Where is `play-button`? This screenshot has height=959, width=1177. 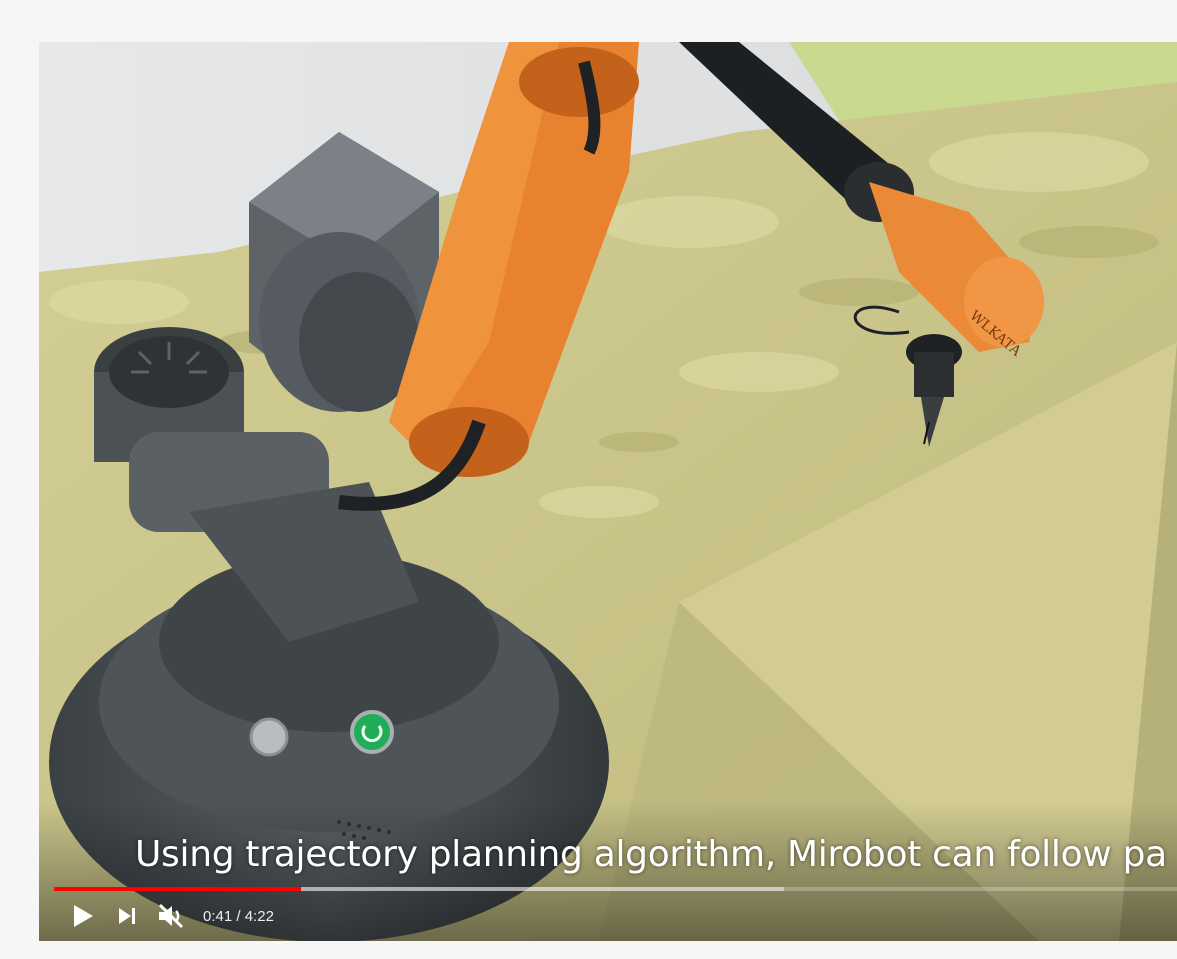 play-button is located at coordinates (83, 916).